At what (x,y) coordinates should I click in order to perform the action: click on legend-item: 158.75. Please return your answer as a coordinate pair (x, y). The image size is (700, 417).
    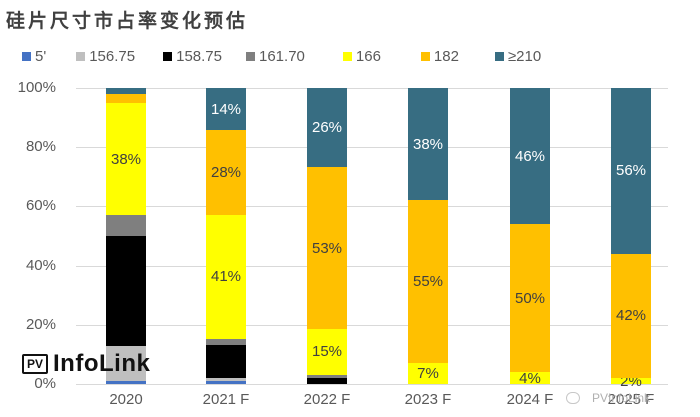
    Looking at the image, I should click on (192, 56).